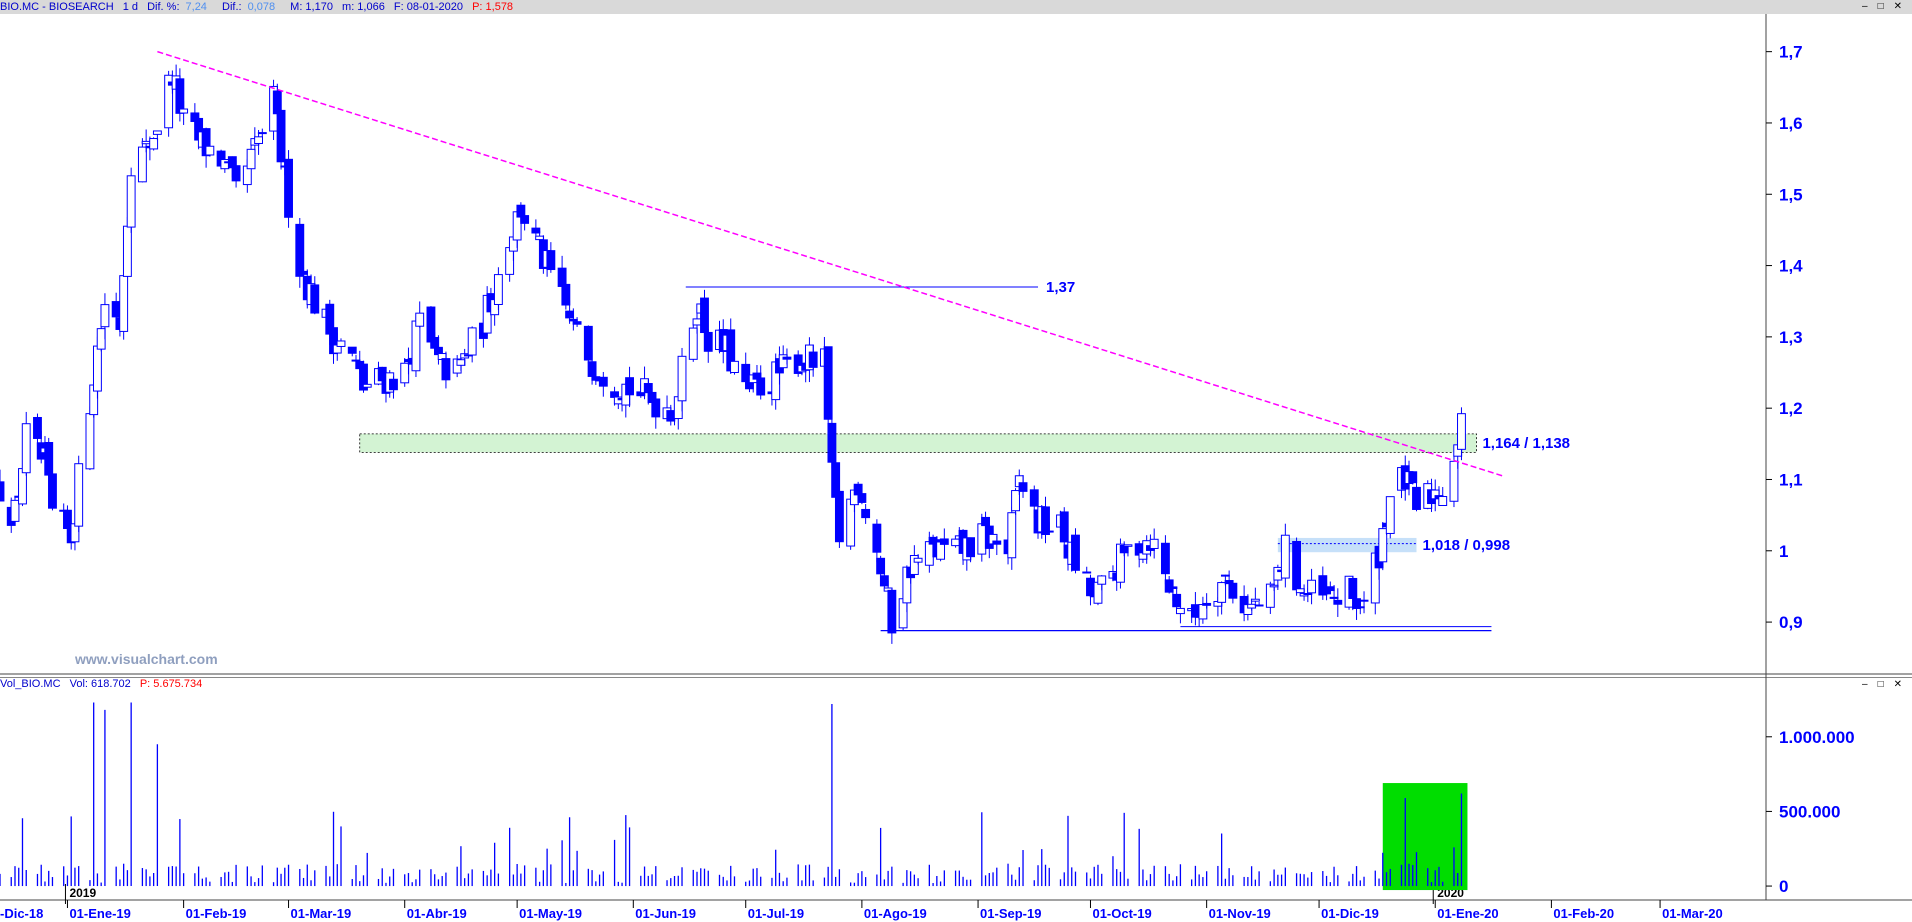 The width and height of the screenshot is (1912, 922). I want to click on date-label: F: 08-01-2020, so click(428, 7).